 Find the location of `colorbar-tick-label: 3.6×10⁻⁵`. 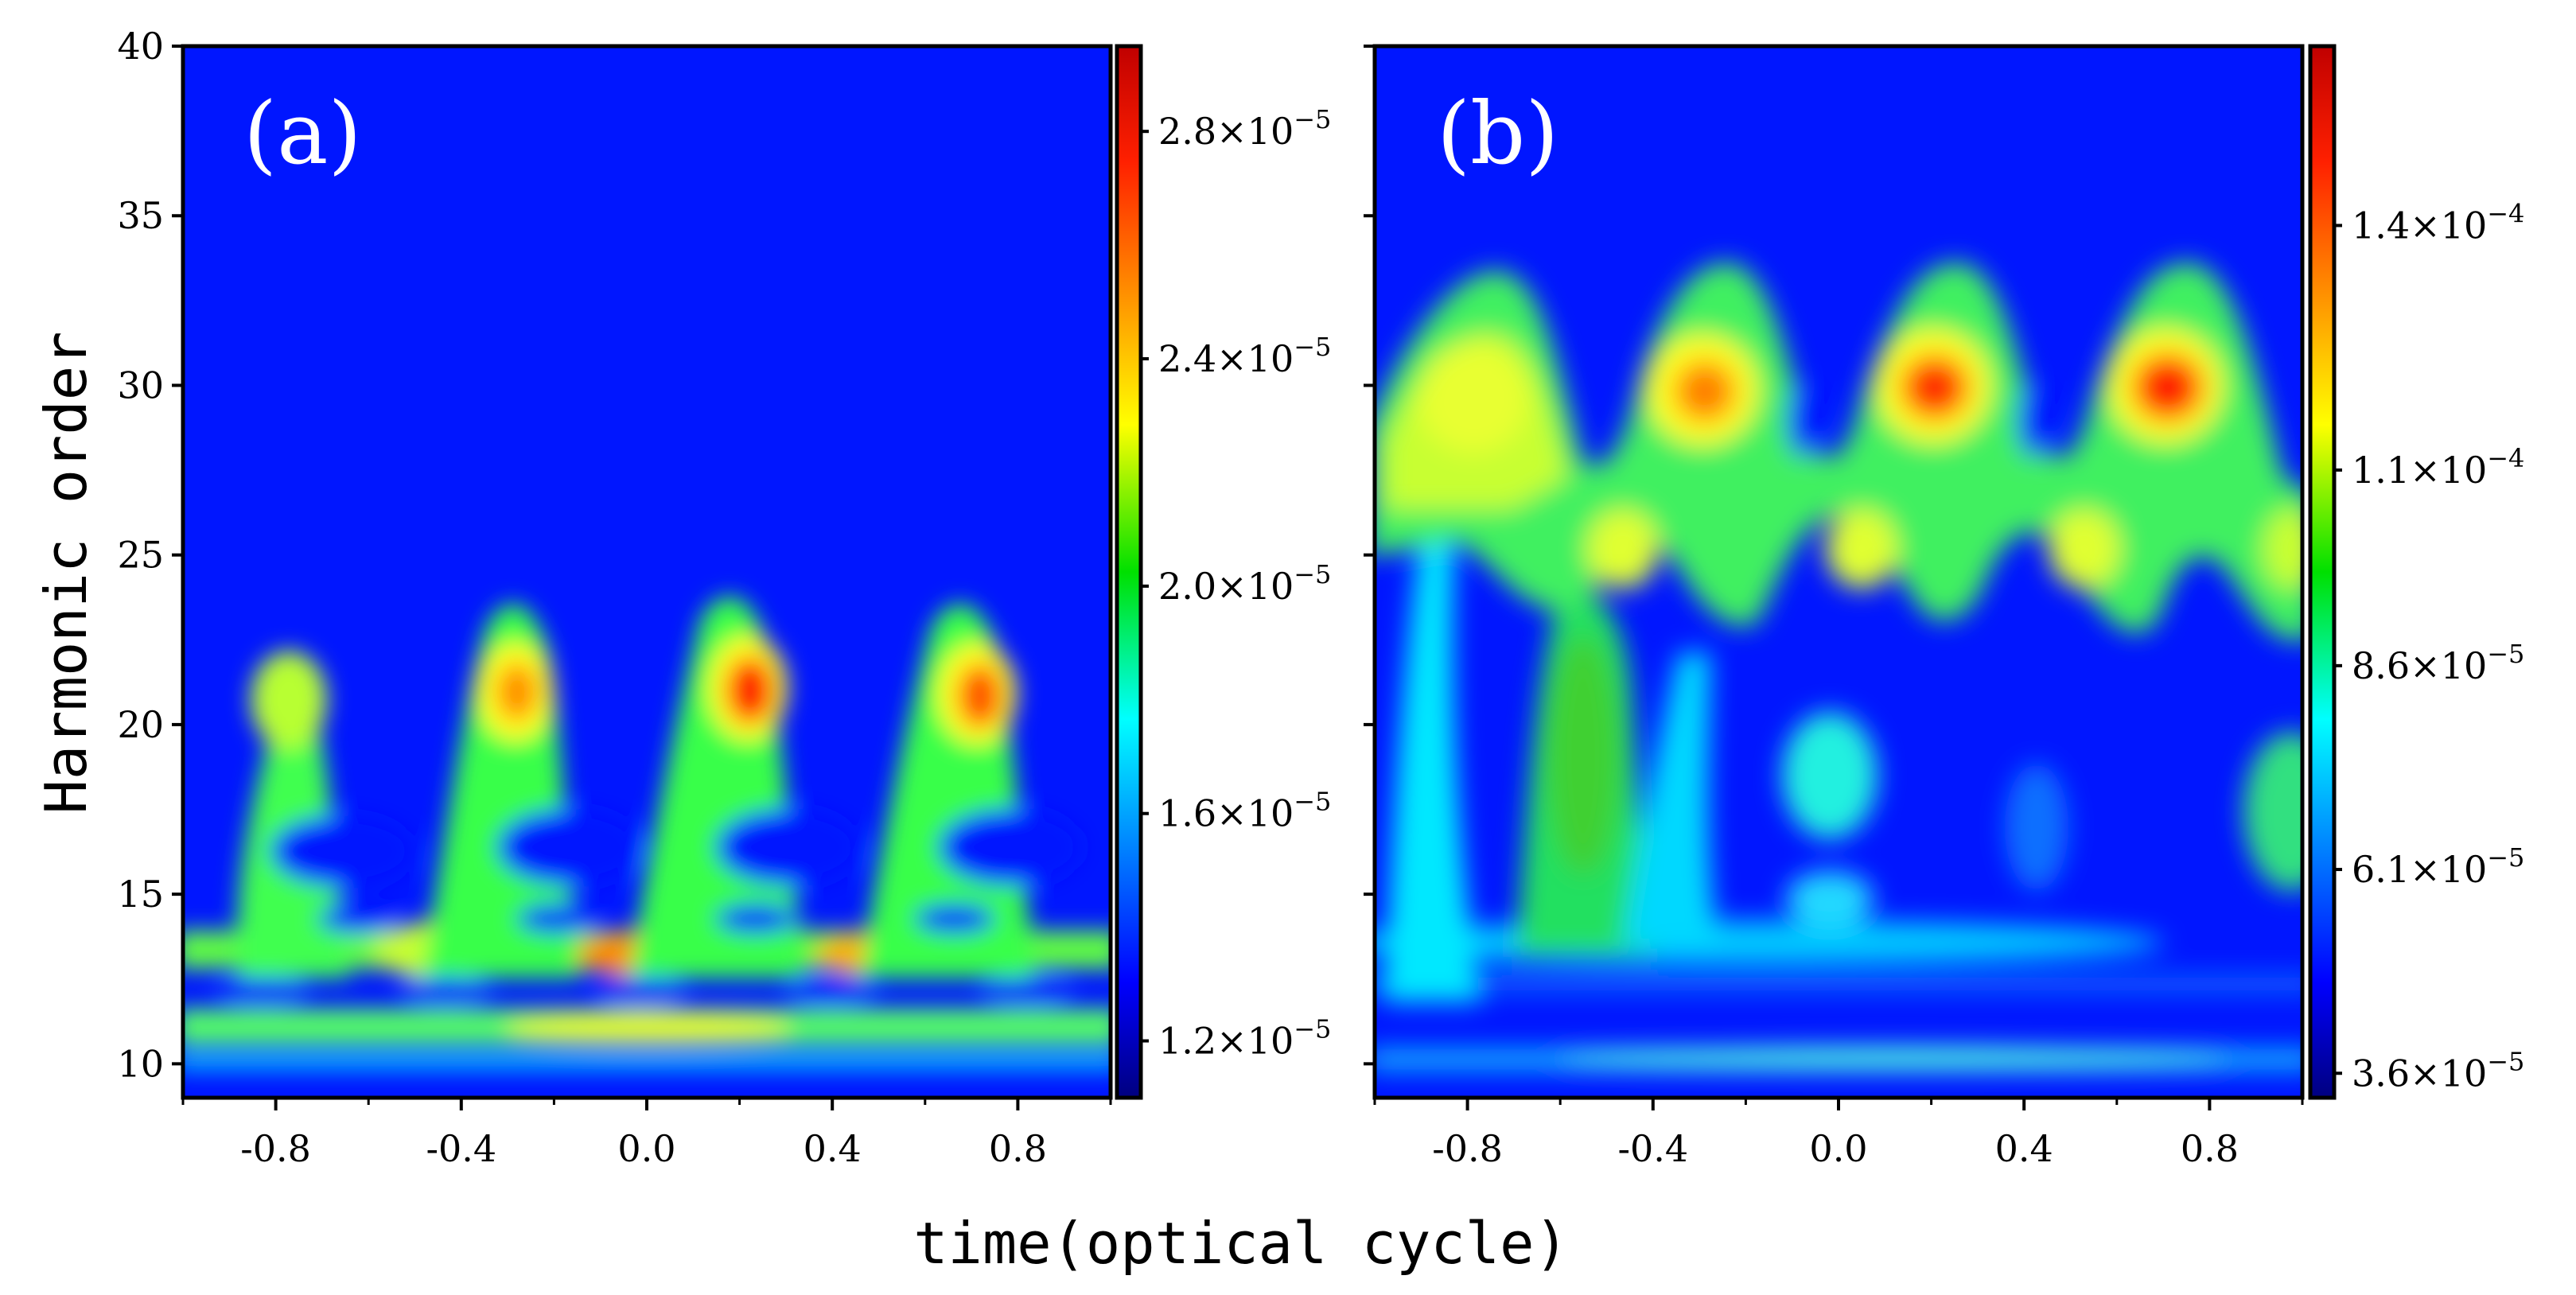

colorbar-tick-label: 3.6×10⁻⁵ is located at coordinates (2438, 1070).